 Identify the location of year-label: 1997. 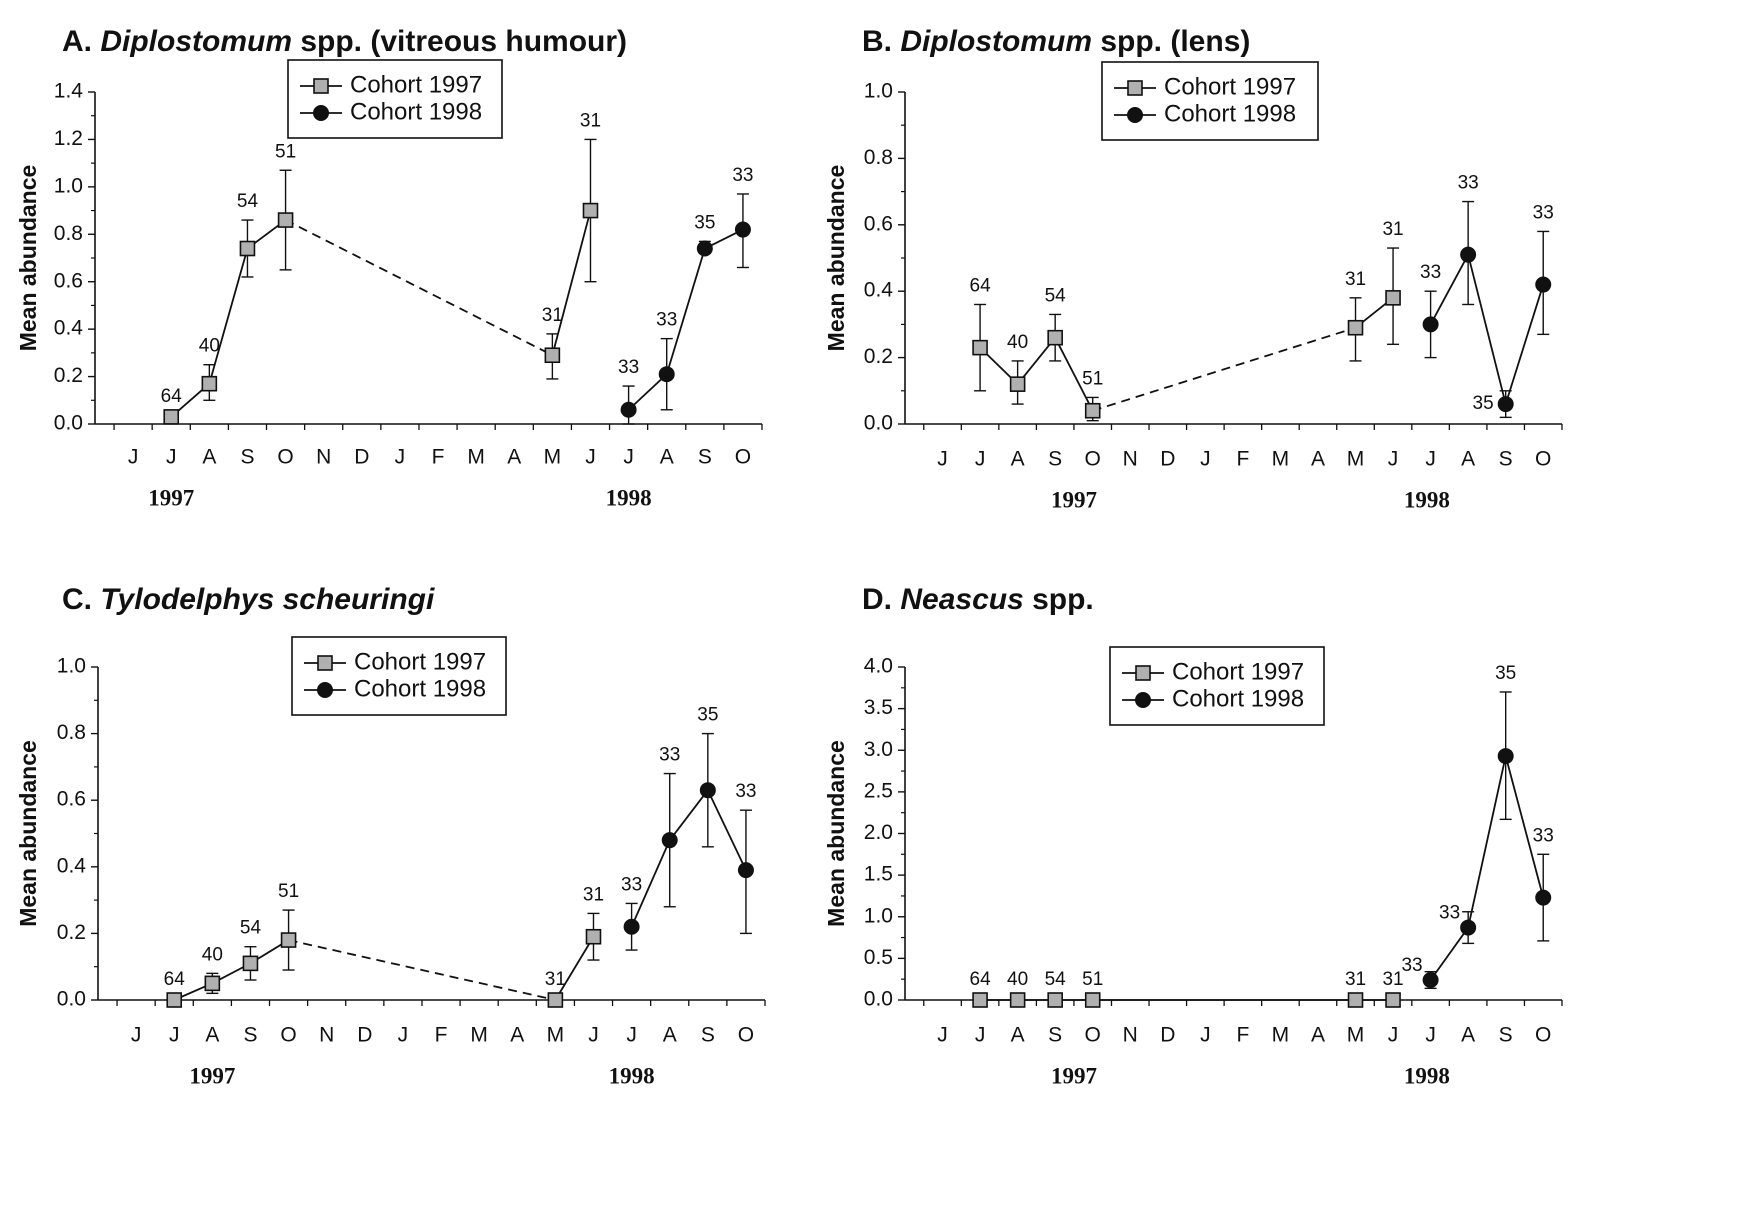
(1074, 499).